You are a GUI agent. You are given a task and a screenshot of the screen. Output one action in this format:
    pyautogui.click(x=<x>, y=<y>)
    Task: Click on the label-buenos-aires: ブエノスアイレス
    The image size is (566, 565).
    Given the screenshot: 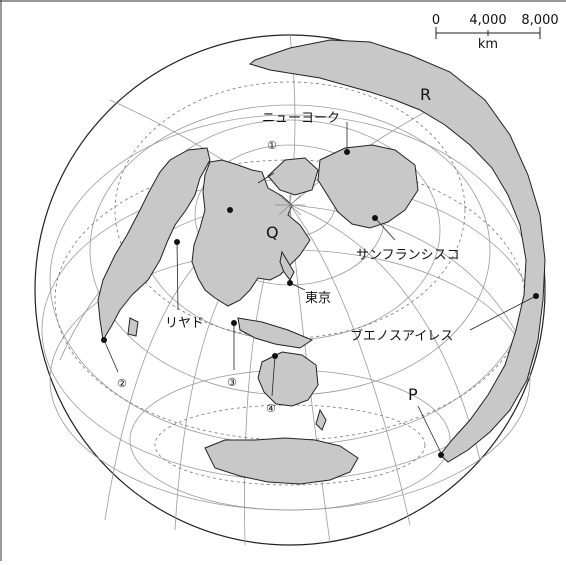 What is the action you would take?
    pyautogui.click(x=401, y=336)
    